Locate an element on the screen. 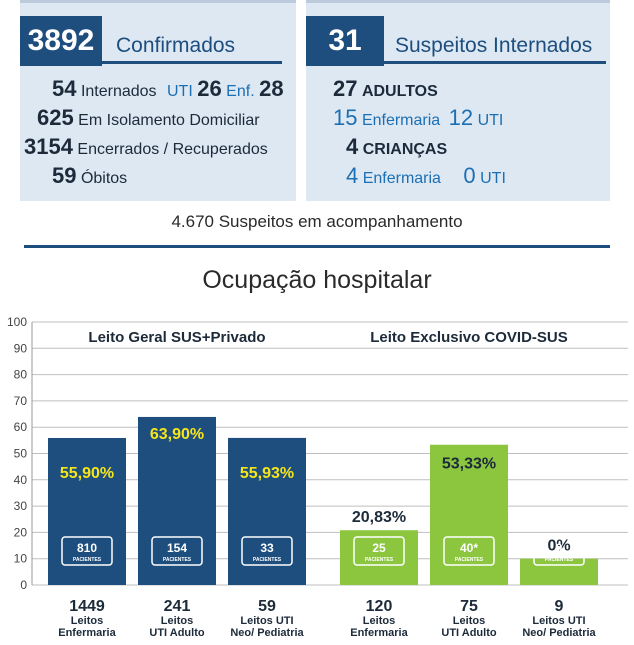  patients-count: 33 is located at coordinates (267, 548).